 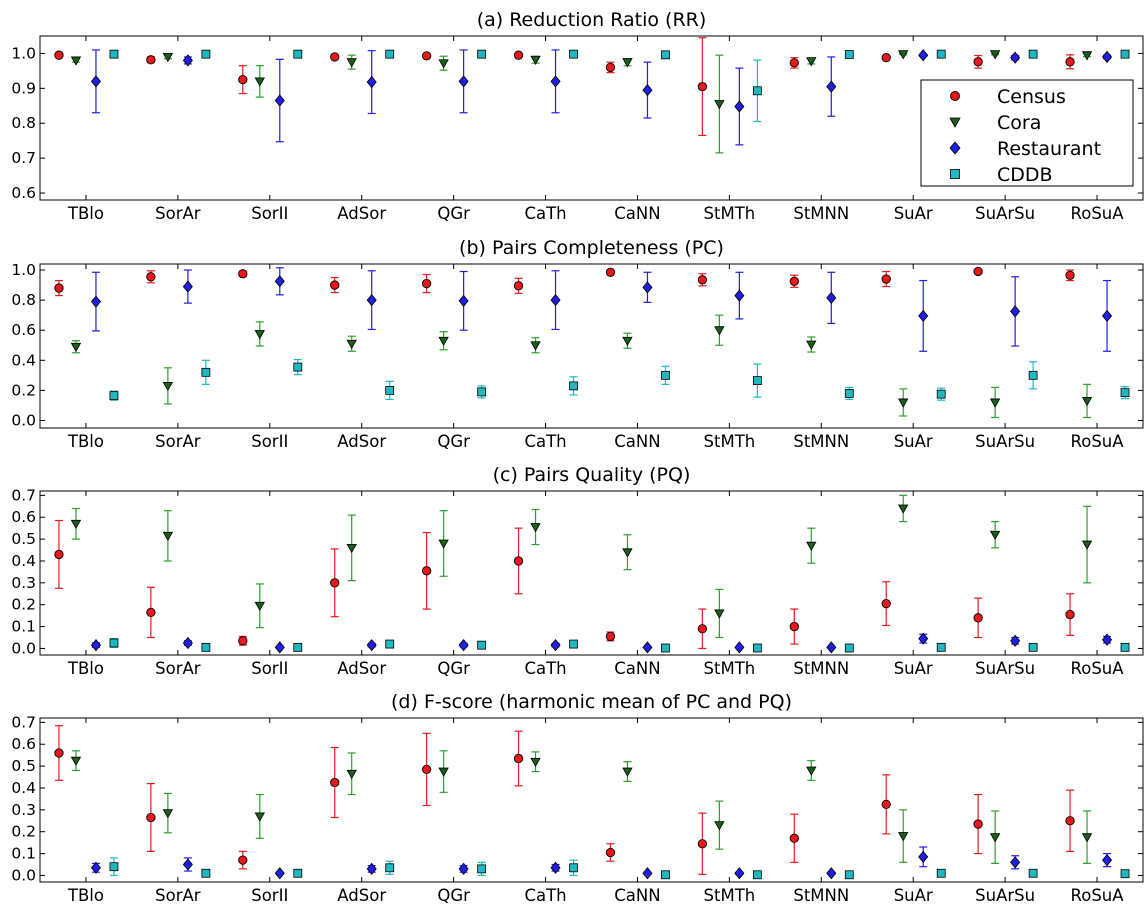 I want to click on y-tick-label: 0.2, so click(x=23, y=390).